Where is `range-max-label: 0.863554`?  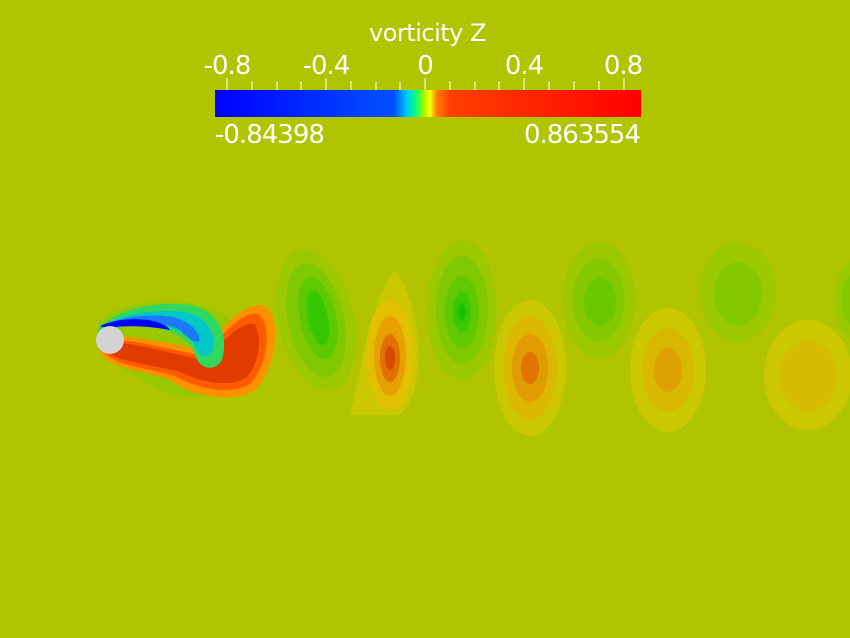 range-max-label: 0.863554 is located at coordinates (582, 135).